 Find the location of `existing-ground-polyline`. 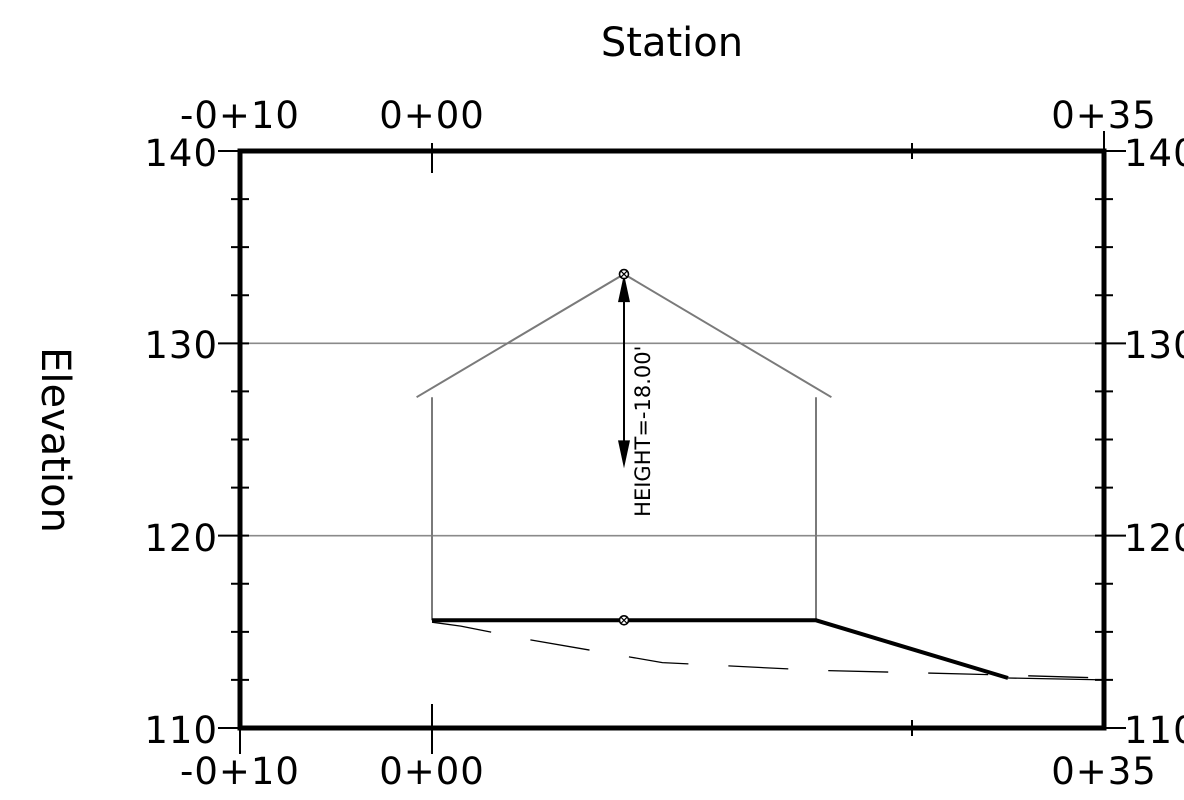

existing-ground-polyline is located at coordinates (768, 650).